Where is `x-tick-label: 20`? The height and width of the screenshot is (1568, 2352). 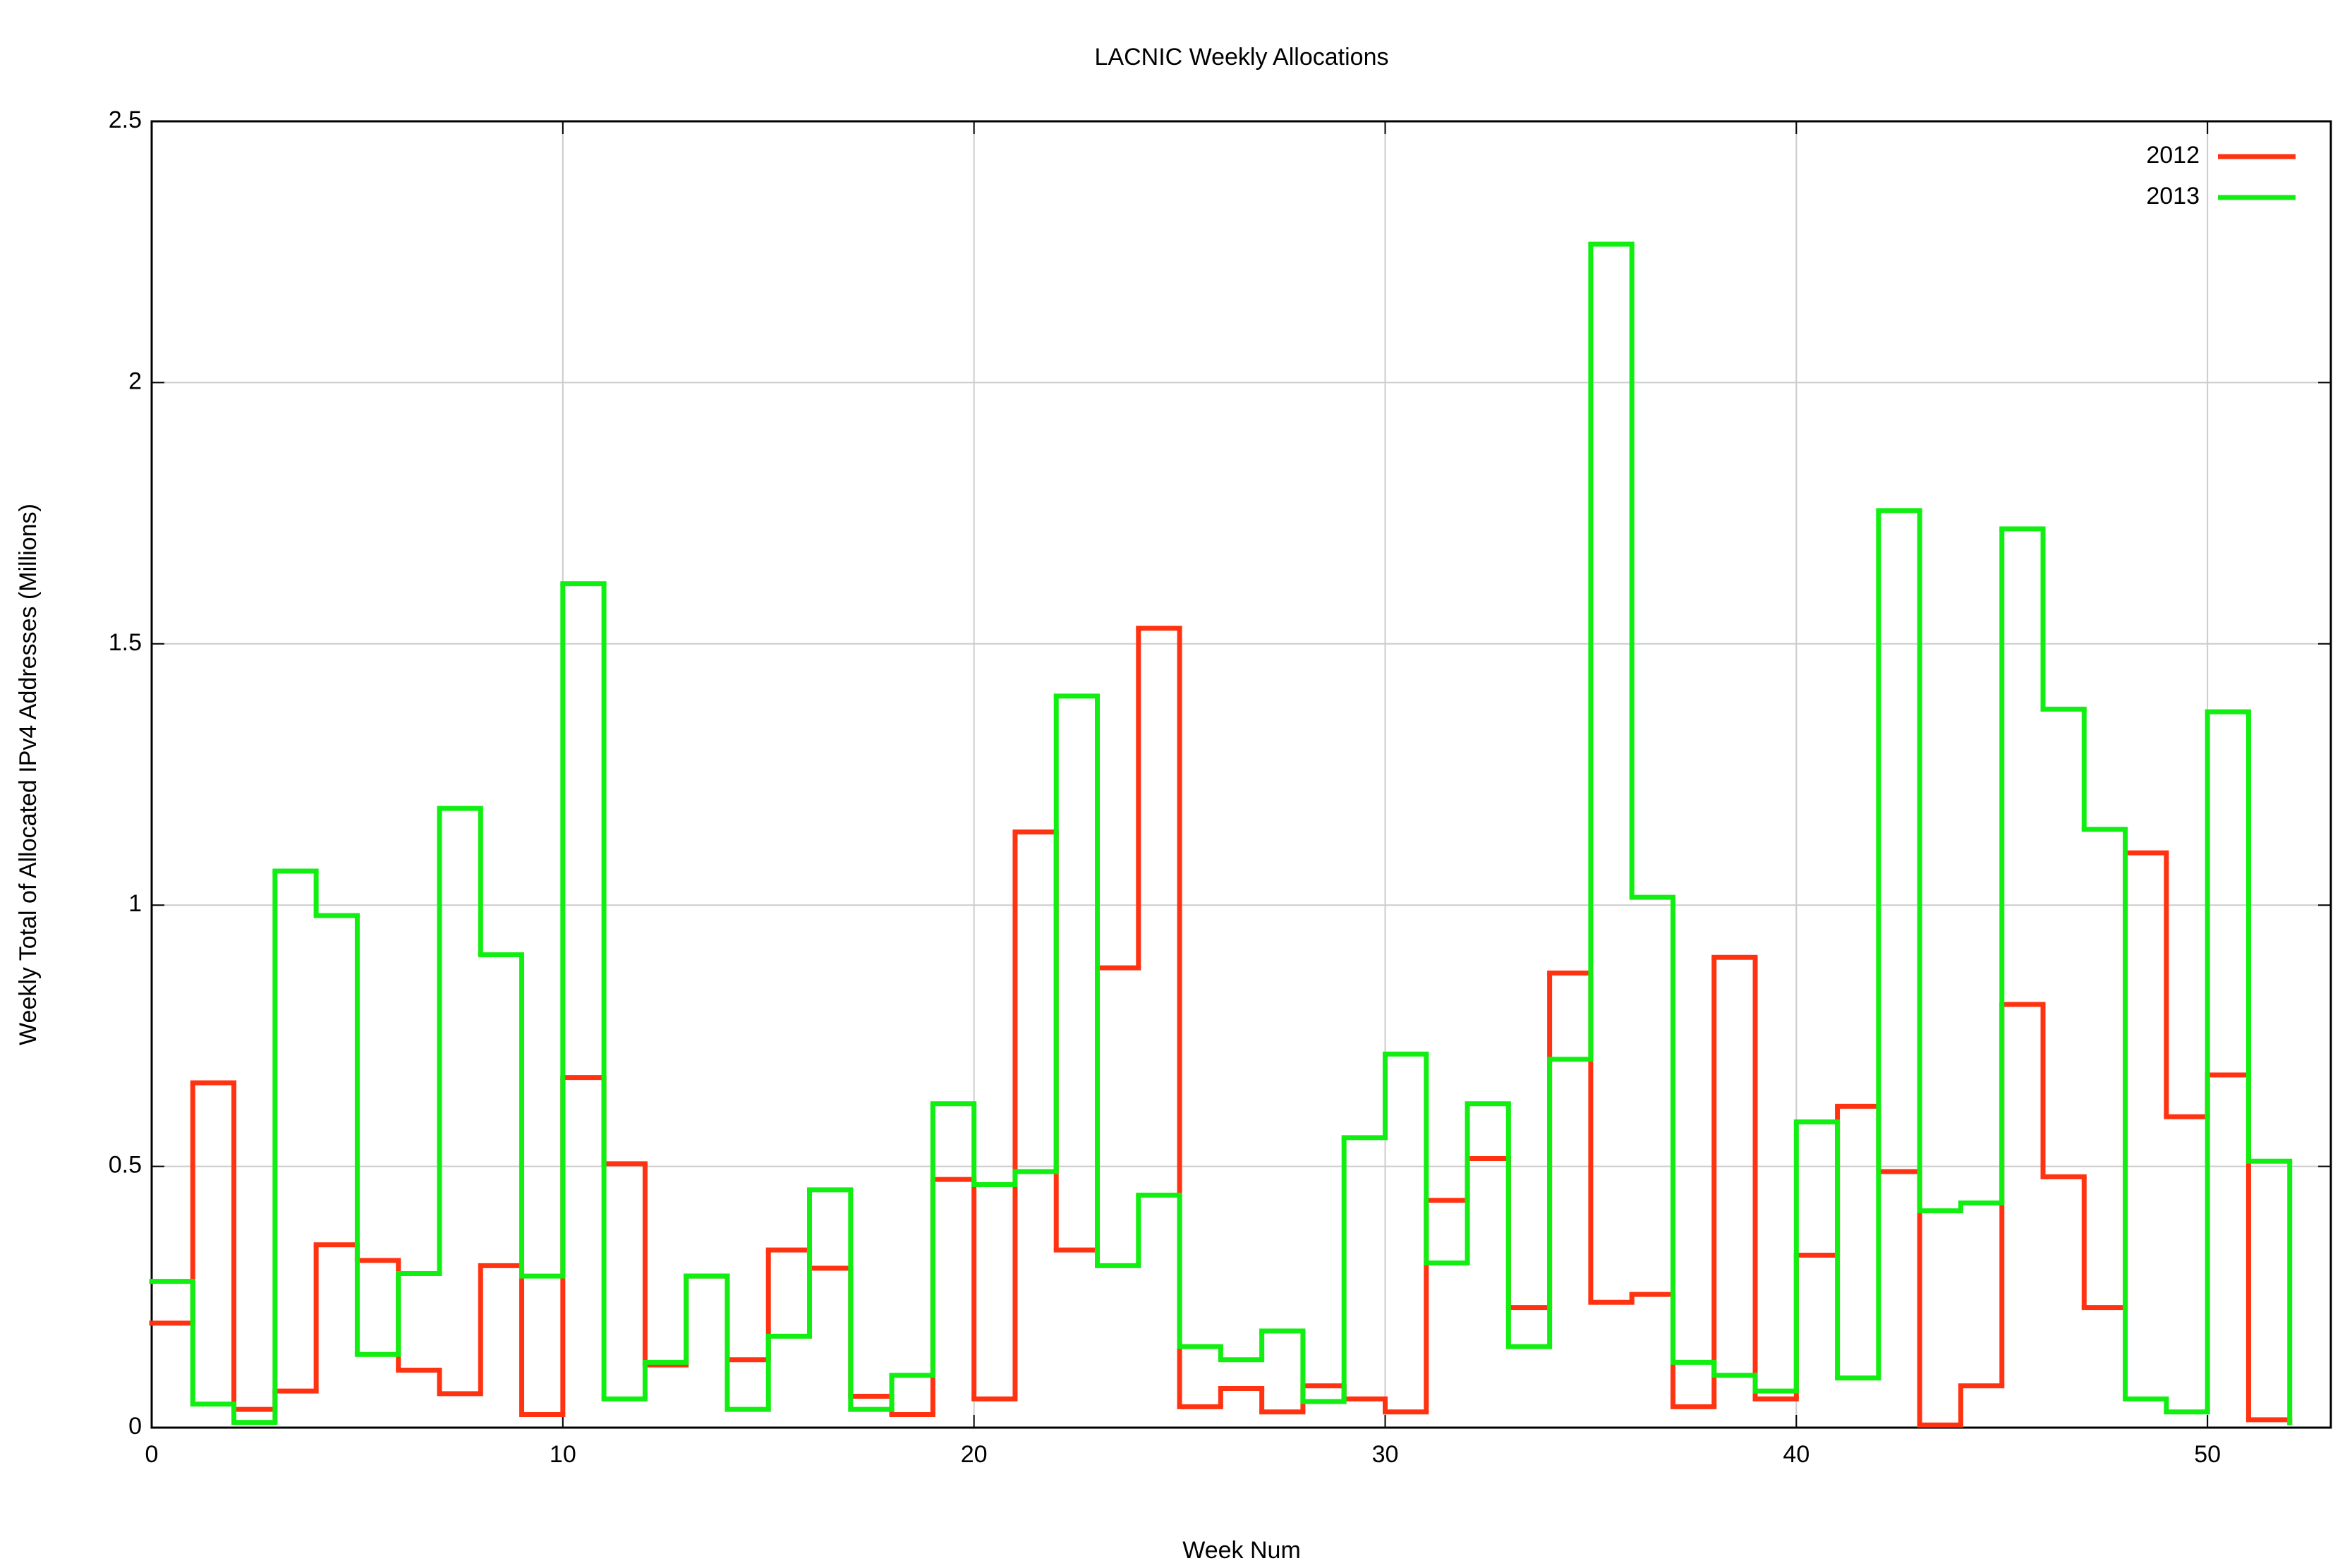
x-tick-label: 20 is located at coordinates (975, 1454).